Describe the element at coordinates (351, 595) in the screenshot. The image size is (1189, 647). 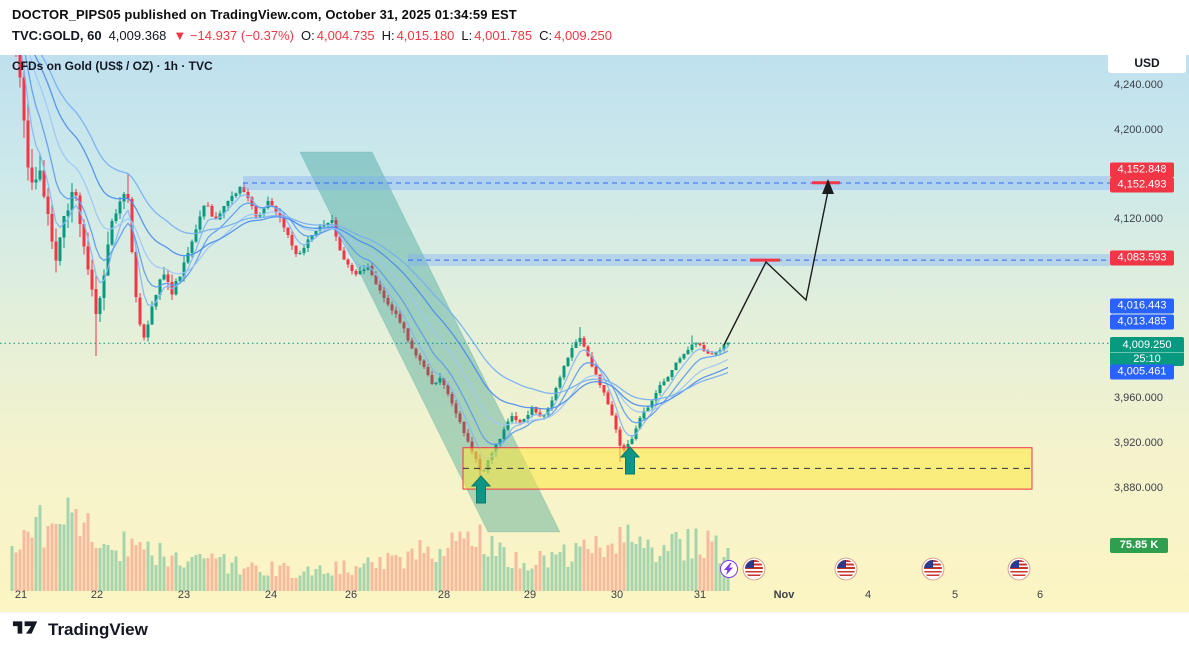
I see `time-axis-label: 26` at that location.